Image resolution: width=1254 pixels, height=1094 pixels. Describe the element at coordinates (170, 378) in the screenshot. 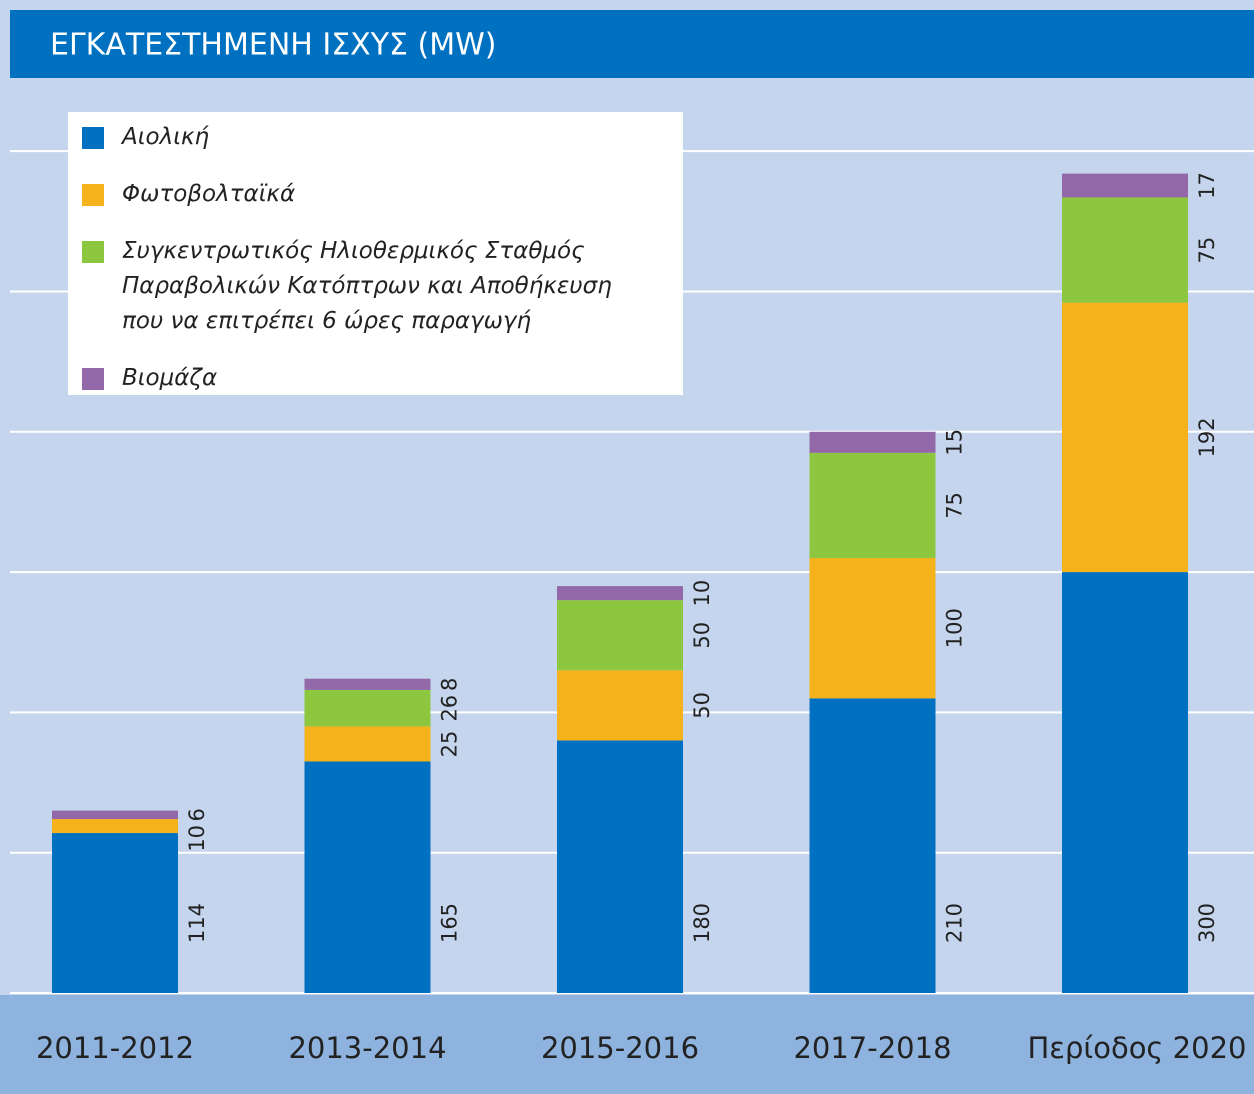

I see `legend-label: Βιομάζα` at that location.